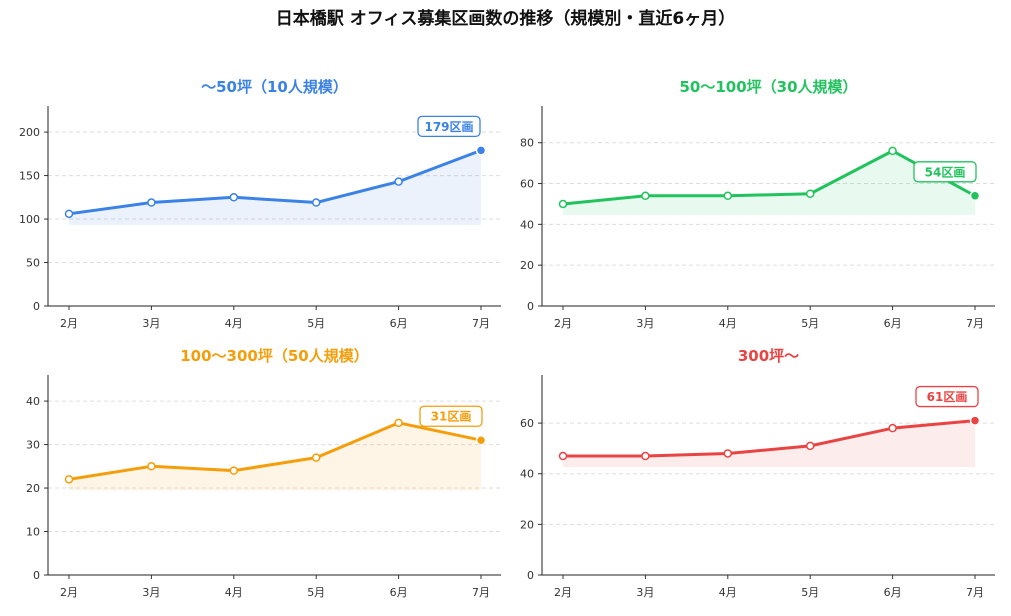  What do you see at coordinates (33, 532) in the screenshot?
I see `y-tick-label: 10` at bounding box center [33, 532].